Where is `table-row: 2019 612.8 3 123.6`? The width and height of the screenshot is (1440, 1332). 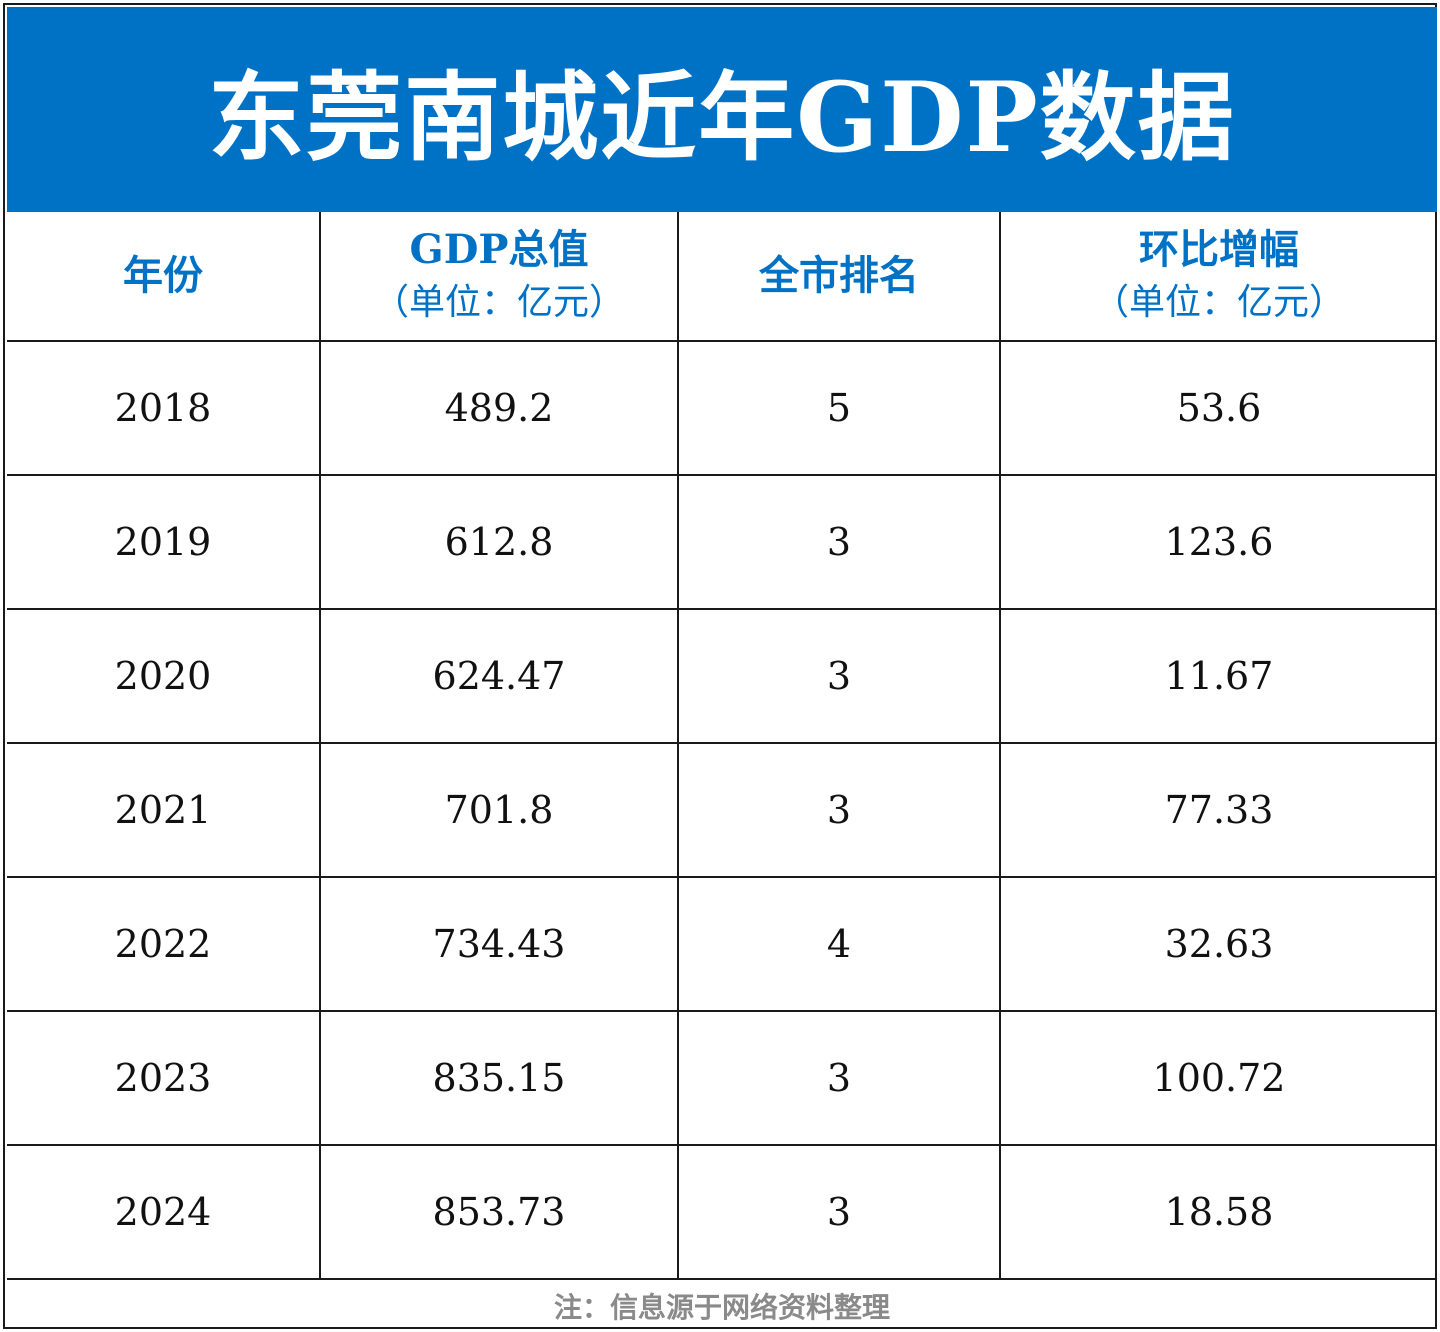 table-row: 2019 612.8 3 123.6 is located at coordinates (722, 542).